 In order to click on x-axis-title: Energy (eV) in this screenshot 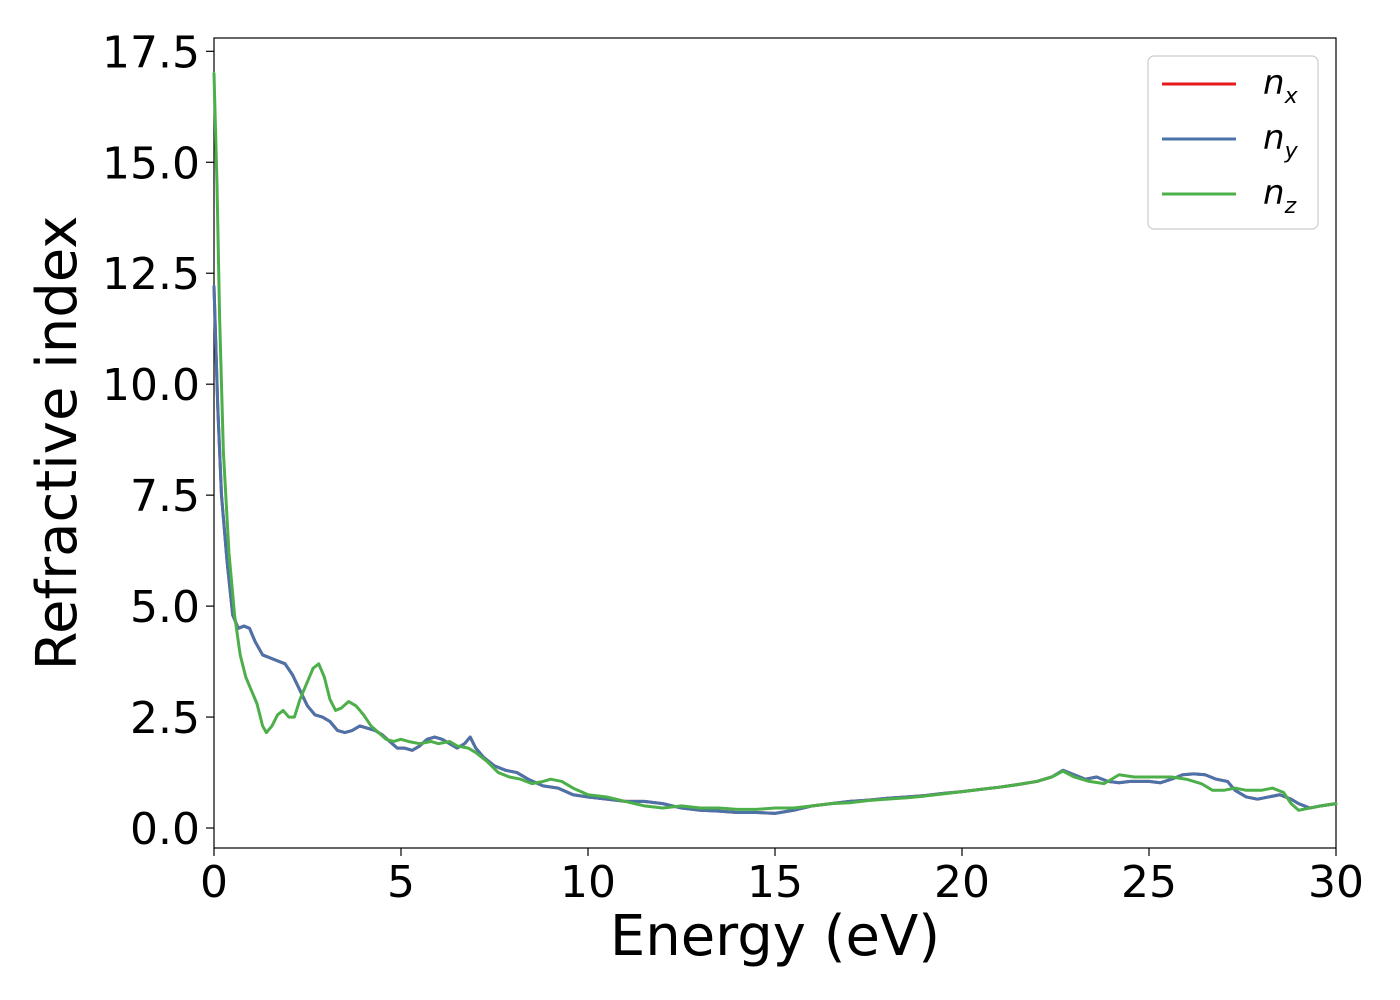, I will do `click(775, 936)`.